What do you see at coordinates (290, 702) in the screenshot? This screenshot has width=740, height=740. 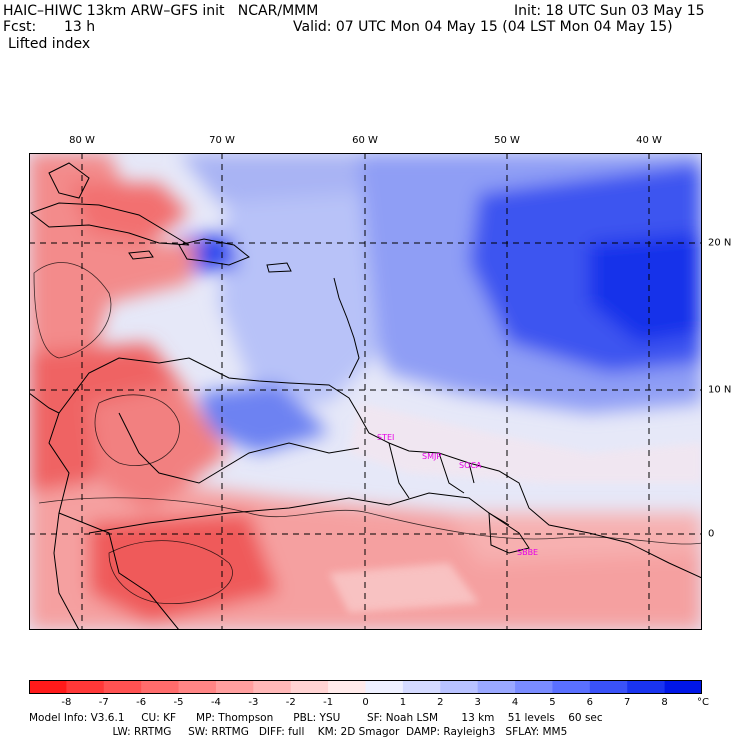 I see `legend-tick-label: -2` at bounding box center [290, 702].